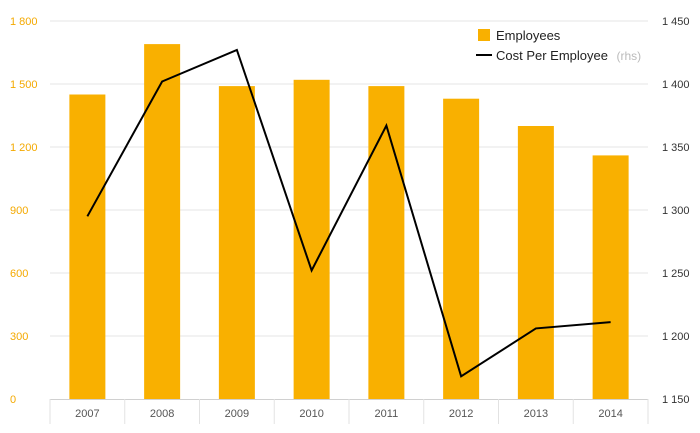  I want to click on x-tick-label: 2009, so click(237, 414).